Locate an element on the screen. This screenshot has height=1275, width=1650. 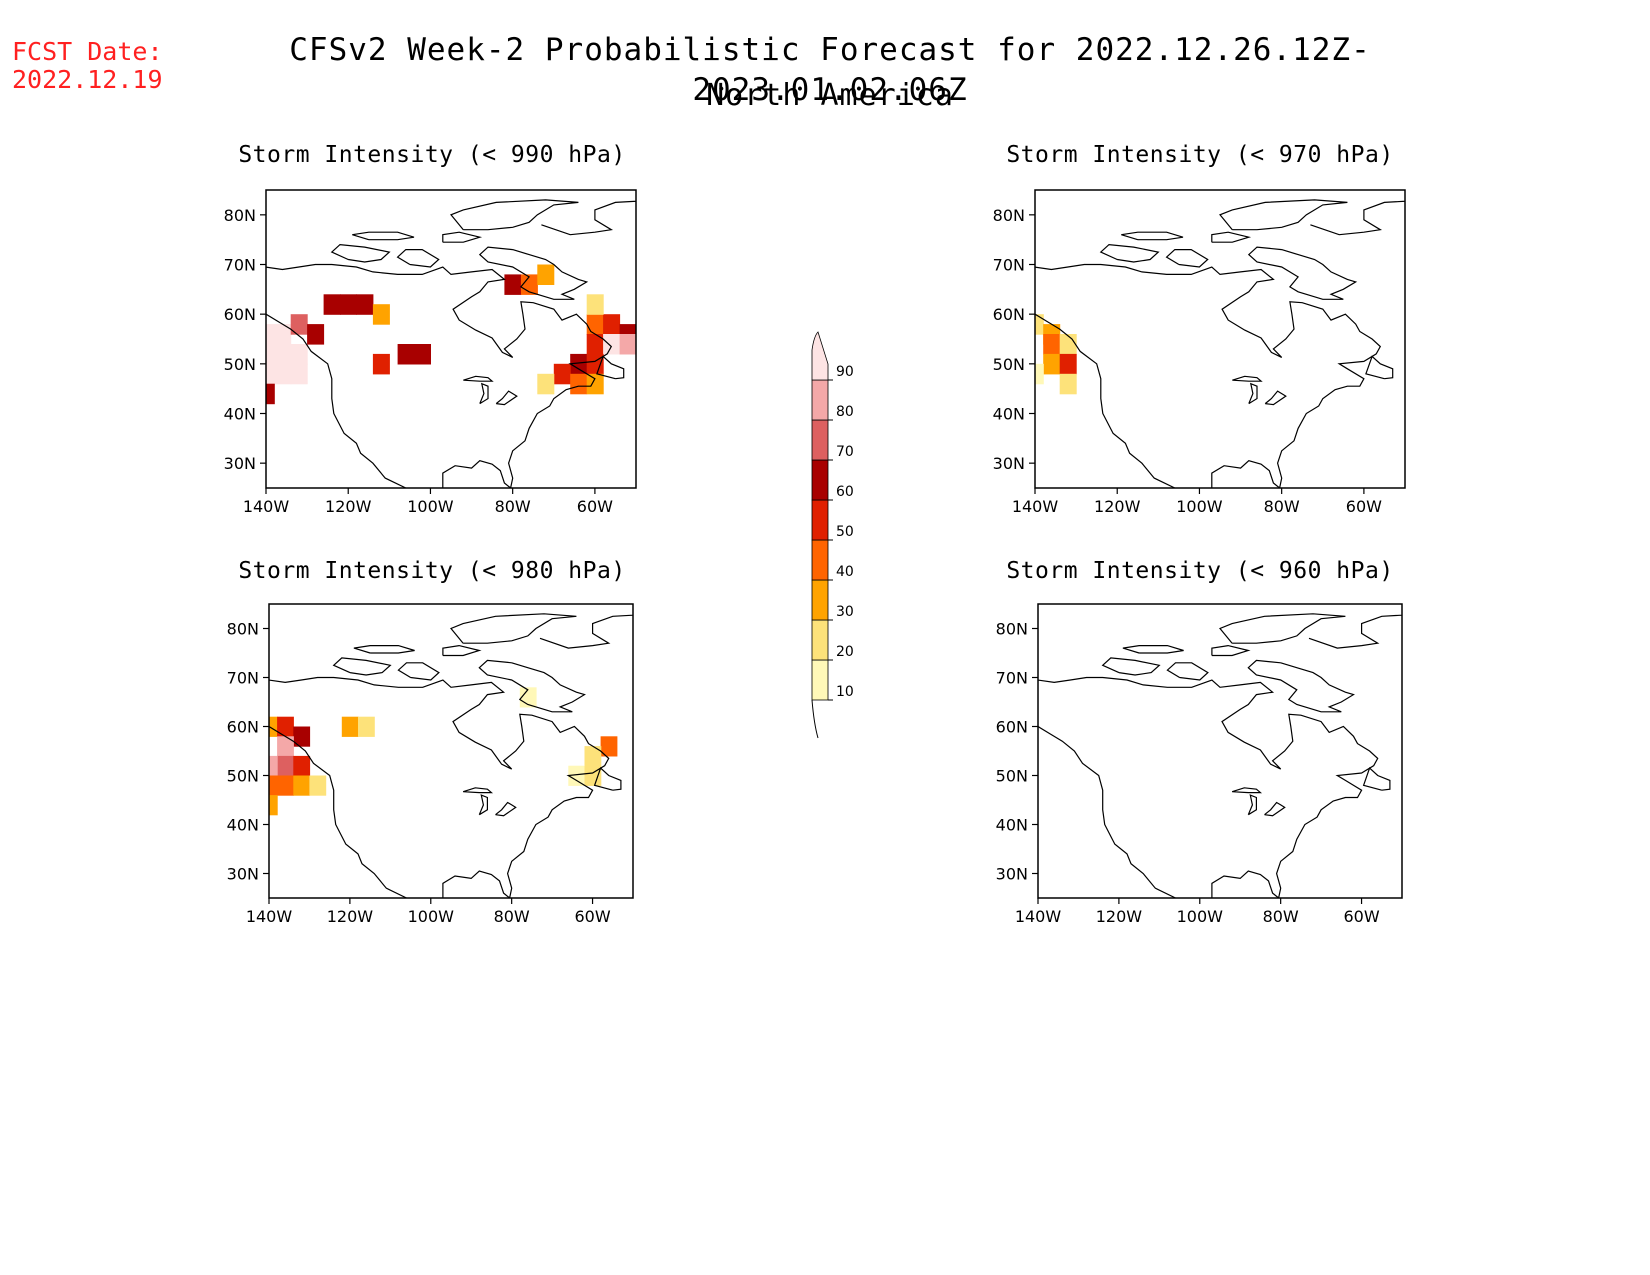
legend-label: 30 is located at coordinates (845, 612).